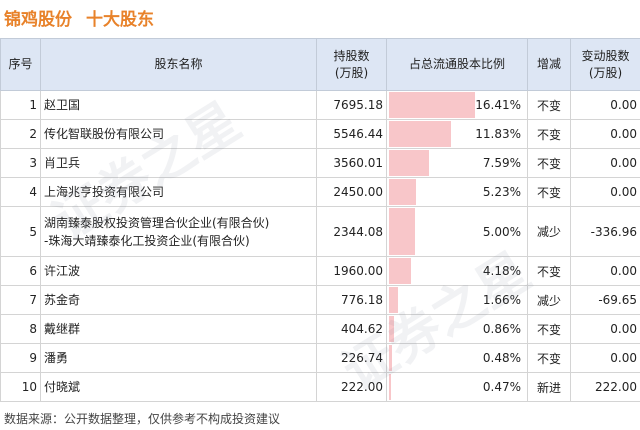  What do you see at coordinates (457, 64) in the screenshot?
I see `header-pct: 占总流通股本比例` at bounding box center [457, 64].